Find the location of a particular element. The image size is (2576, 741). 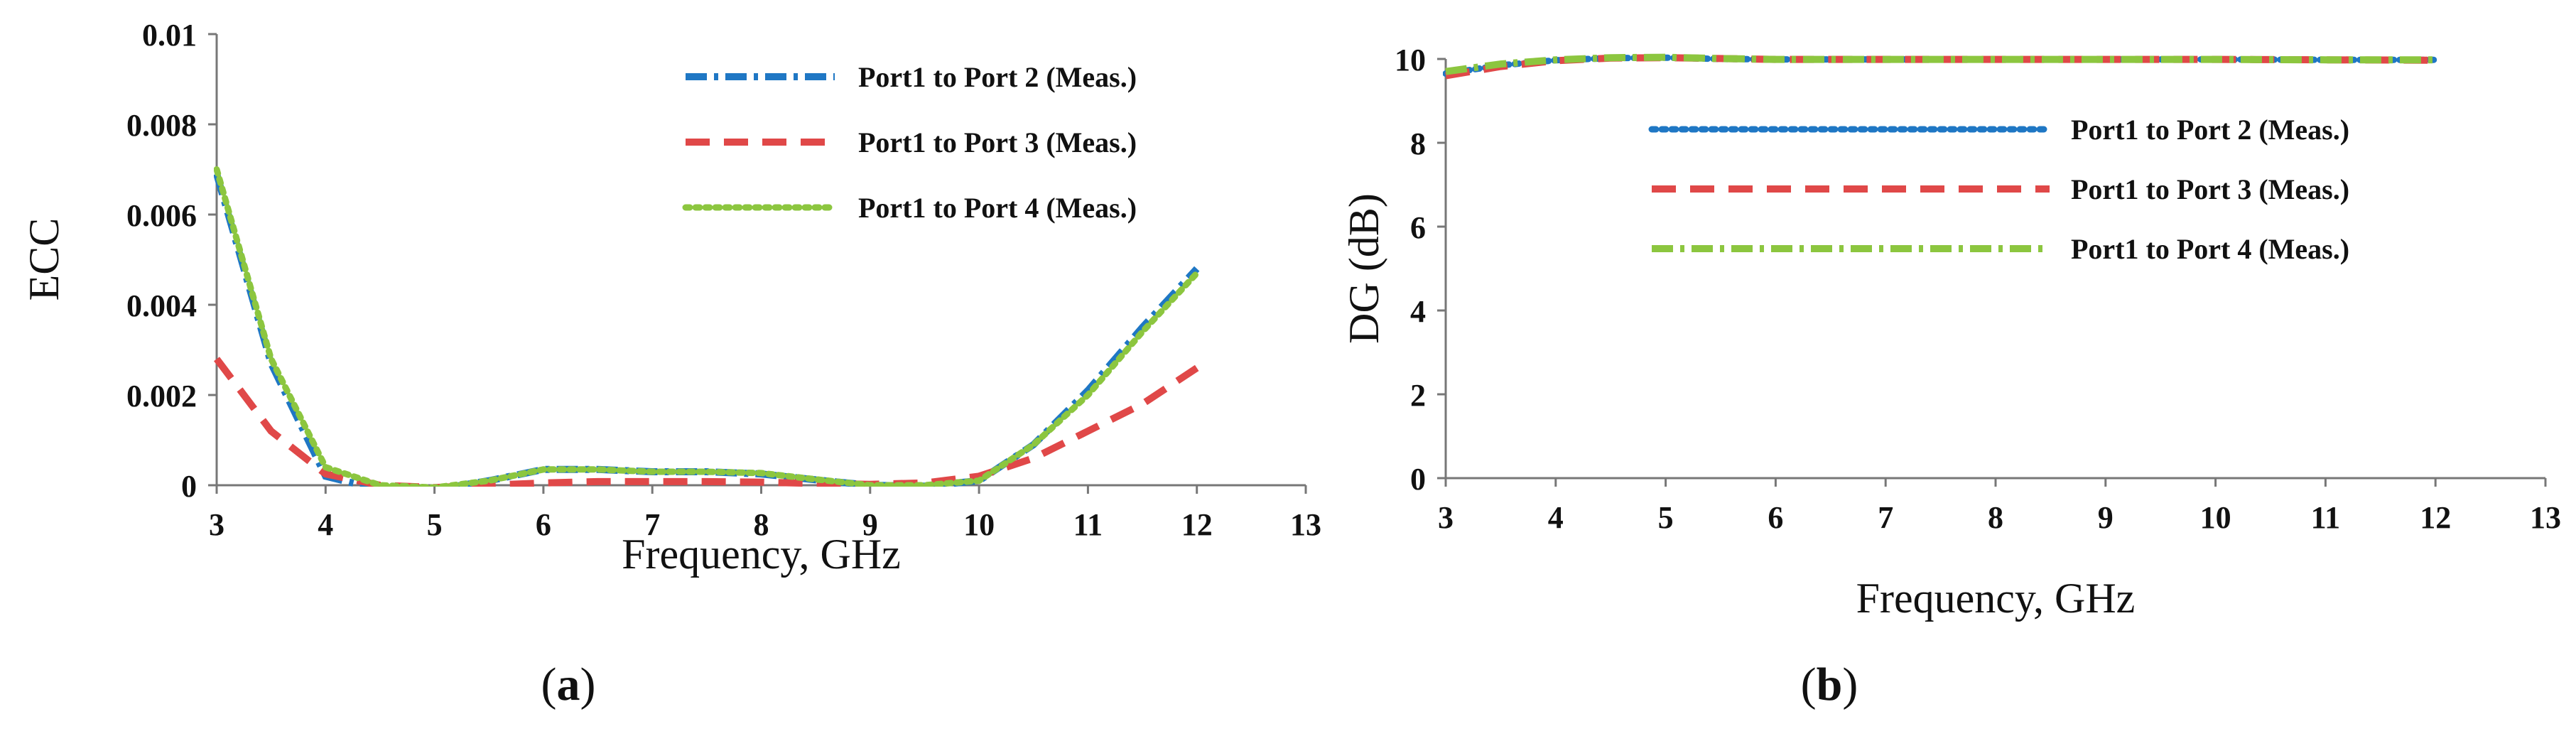

panel-label-letter: b is located at coordinates (1830, 684).